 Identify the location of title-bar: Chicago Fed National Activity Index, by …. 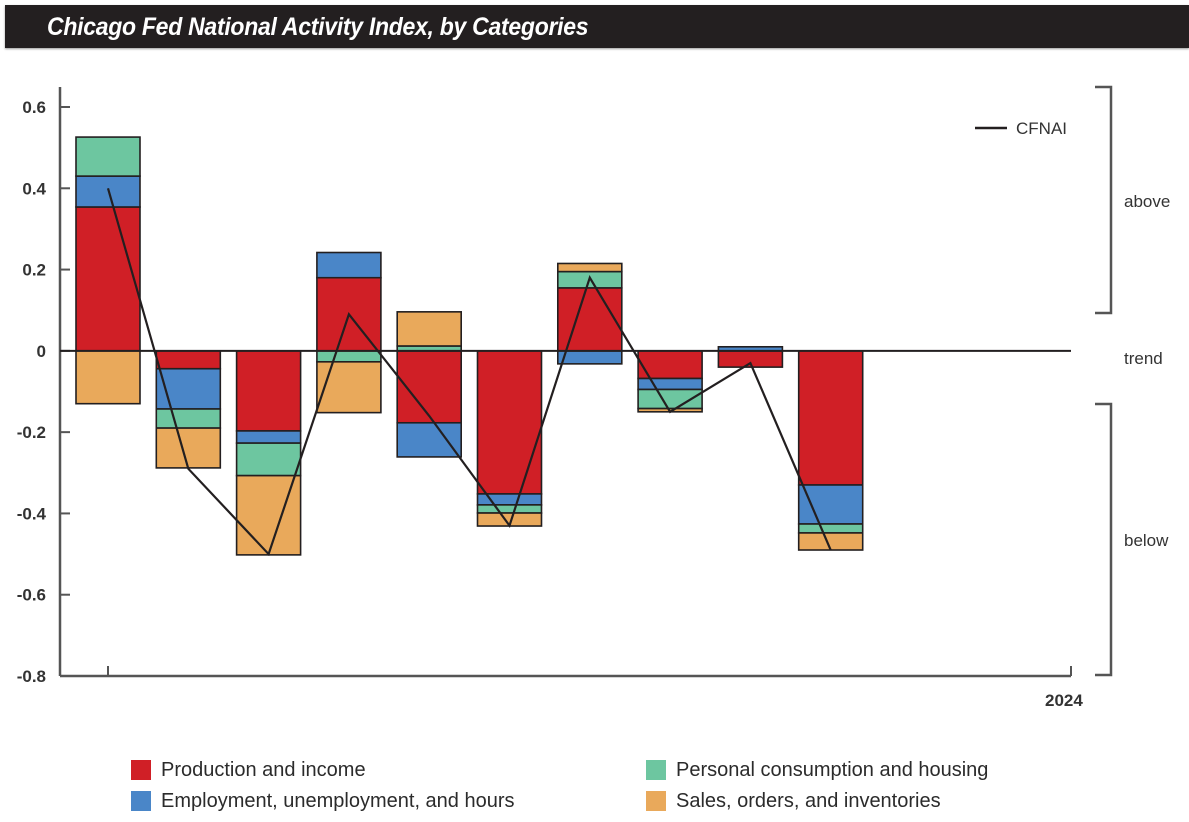
(597, 26).